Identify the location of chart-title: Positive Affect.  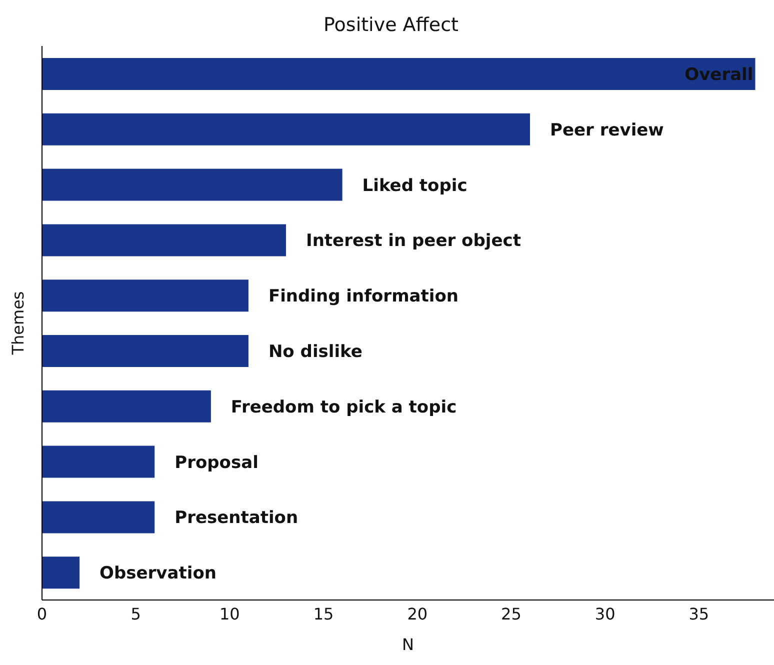
(391, 25).